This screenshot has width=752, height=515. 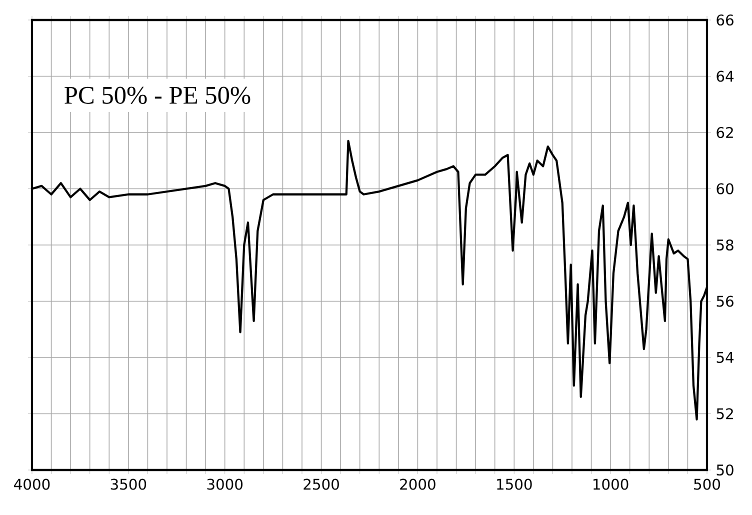 What do you see at coordinates (157, 95) in the screenshot?
I see `annotation: PC 50% - PE 50%` at bounding box center [157, 95].